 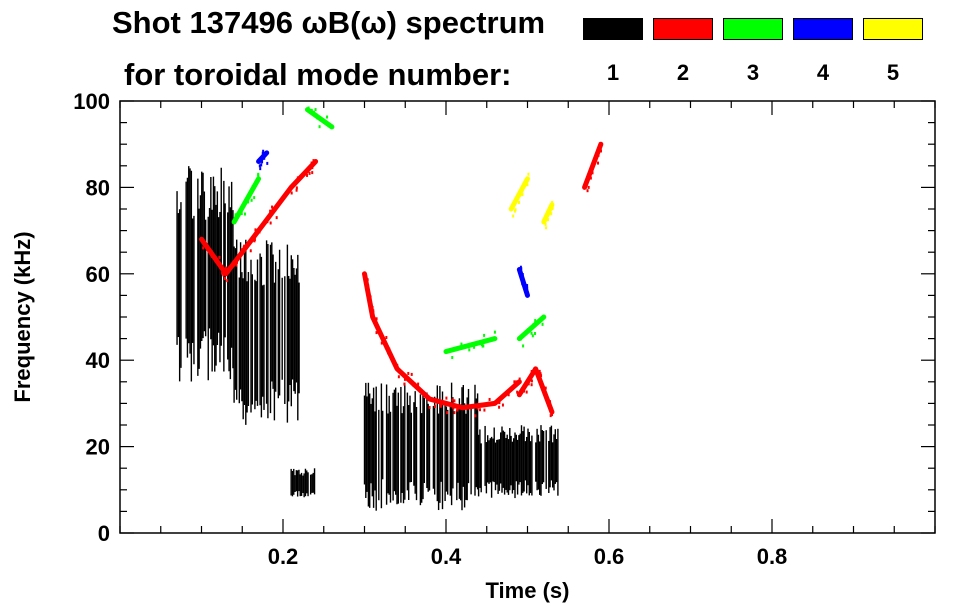 What do you see at coordinates (683, 72) in the screenshot?
I see `legend-label-mode-2: 2` at bounding box center [683, 72].